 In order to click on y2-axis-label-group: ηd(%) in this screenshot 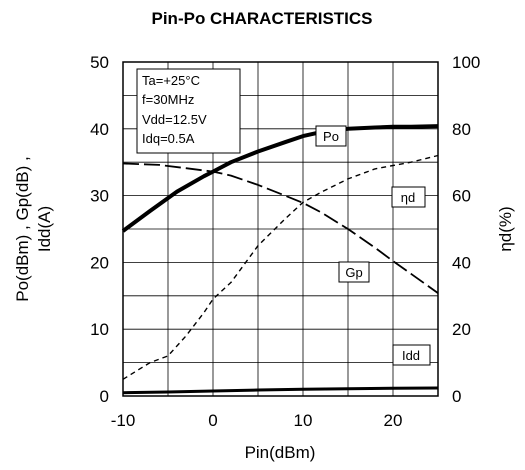, I will do `click(505, 228)`.